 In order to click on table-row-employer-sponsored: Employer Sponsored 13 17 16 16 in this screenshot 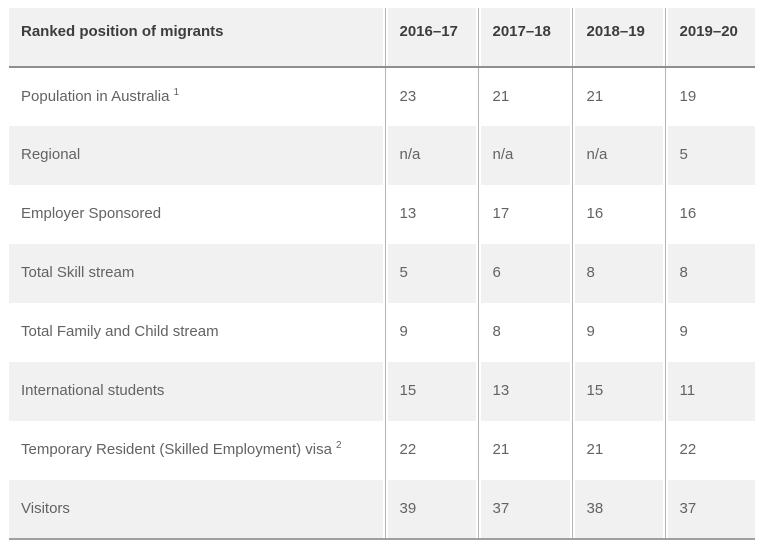, I will do `click(382, 214)`.